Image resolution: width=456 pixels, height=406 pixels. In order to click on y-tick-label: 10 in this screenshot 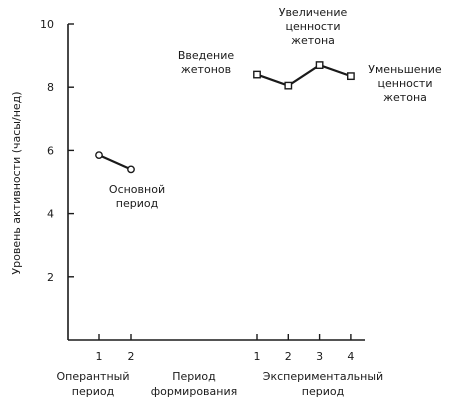, I will do `click(47, 24)`.